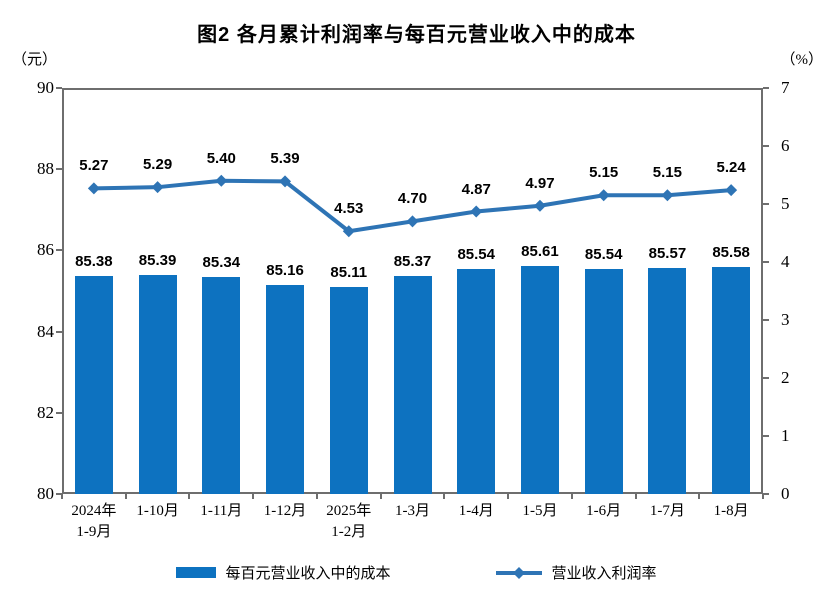 The width and height of the screenshot is (833, 597). What do you see at coordinates (785, 145) in the screenshot?
I see `right-axis-tick-label: 6` at bounding box center [785, 145].